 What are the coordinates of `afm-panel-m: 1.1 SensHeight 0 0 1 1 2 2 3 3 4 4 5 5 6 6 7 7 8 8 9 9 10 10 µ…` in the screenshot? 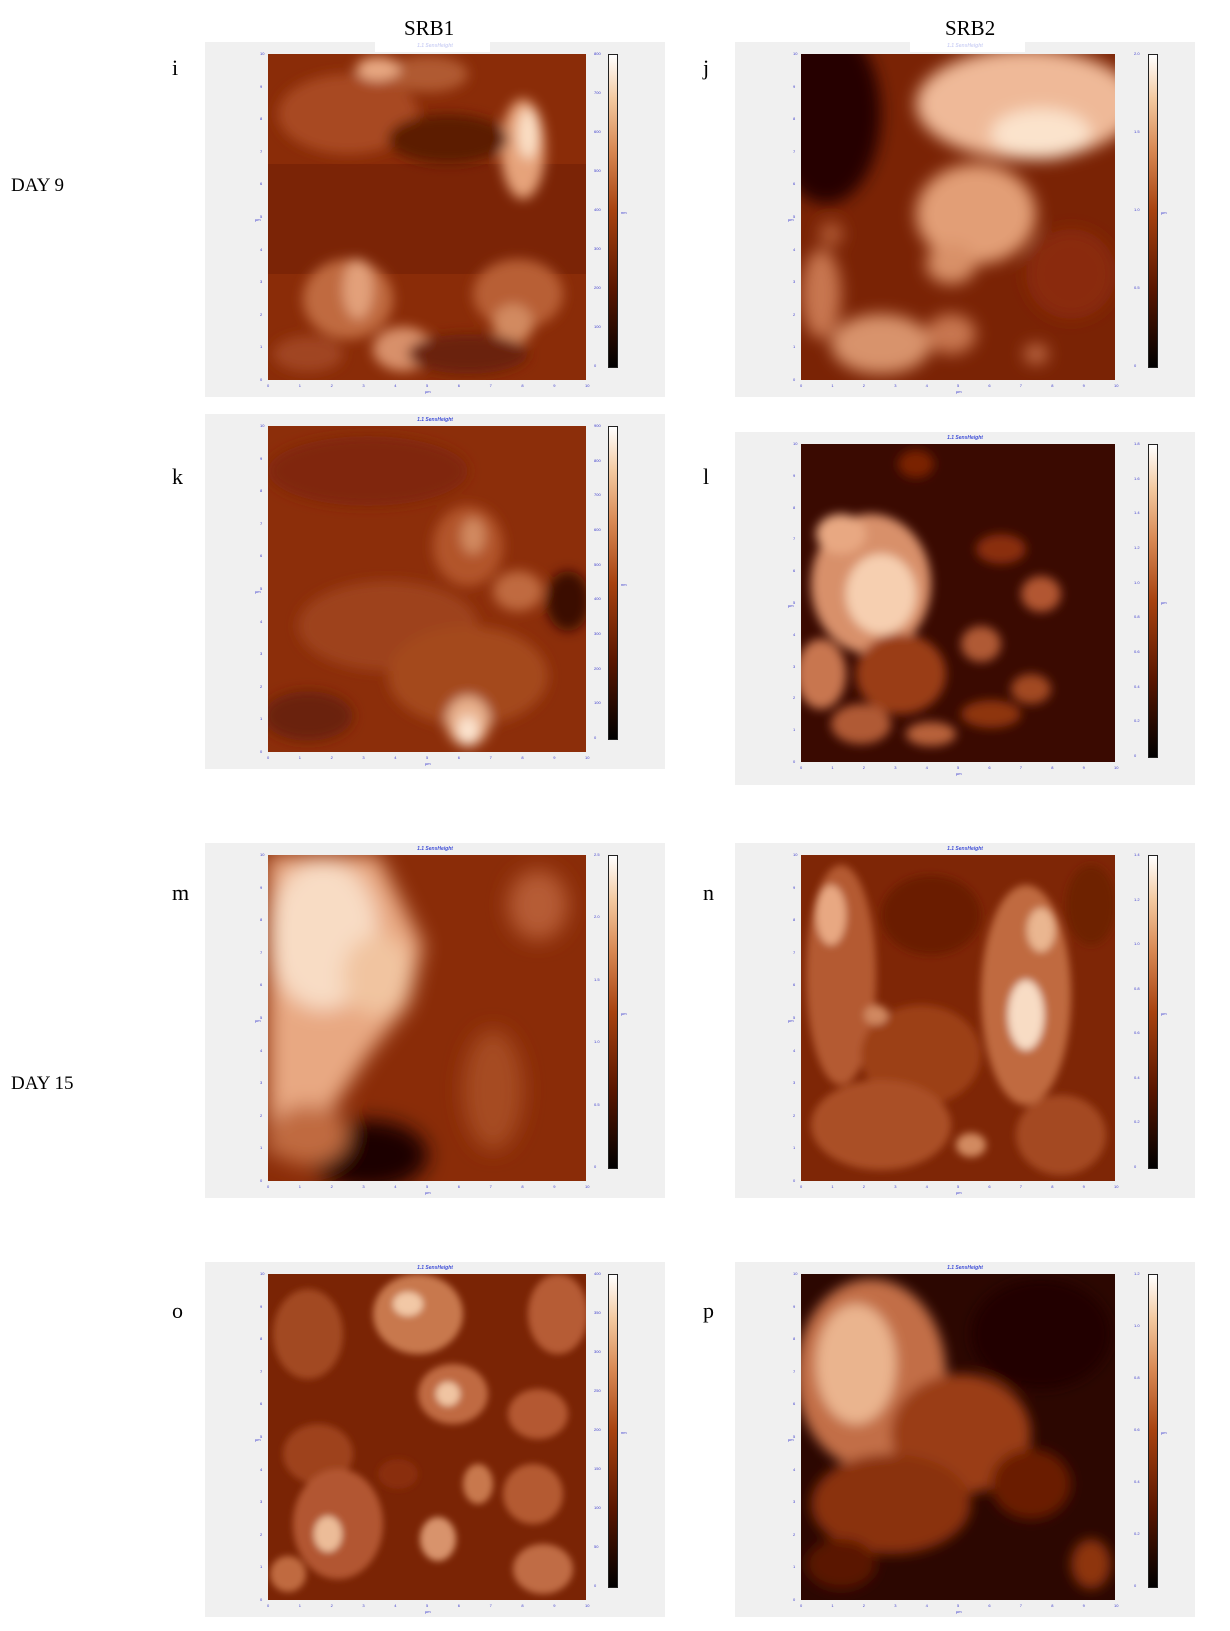 It's located at (435, 1020).